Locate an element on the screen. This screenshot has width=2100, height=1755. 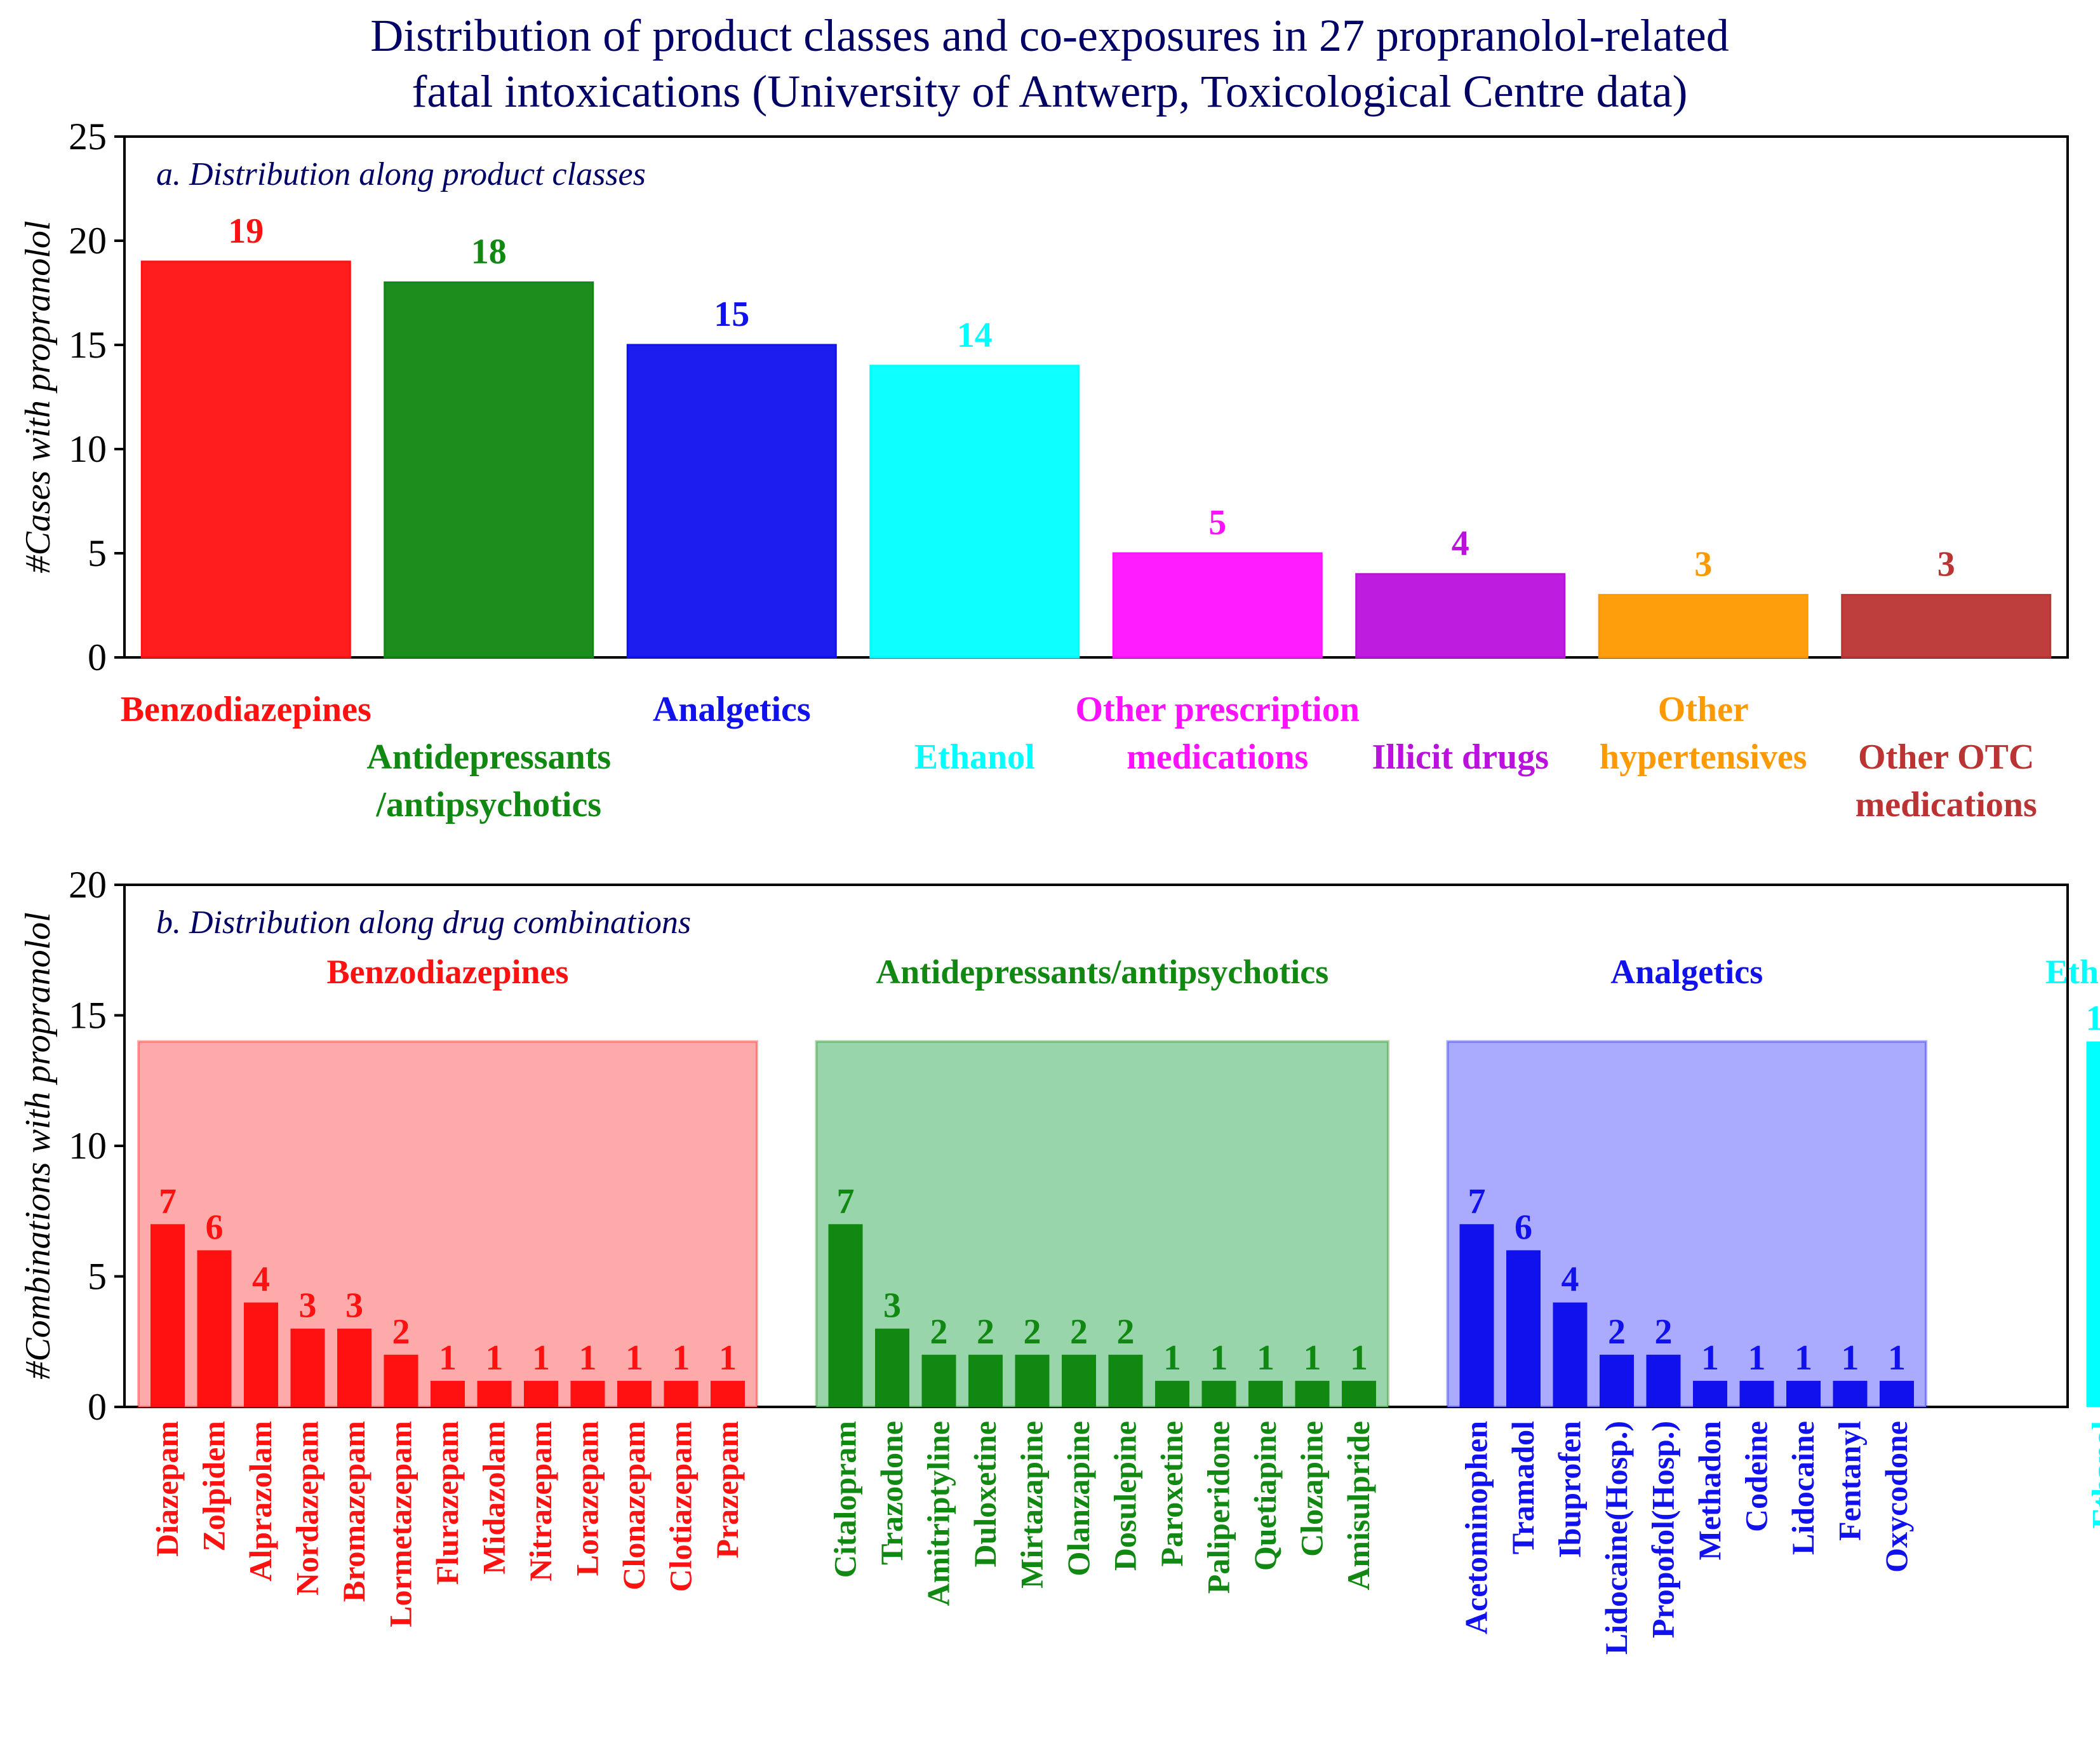
panel-b-drug-label-1-13: Prazepam is located at coordinates (727, 1490).